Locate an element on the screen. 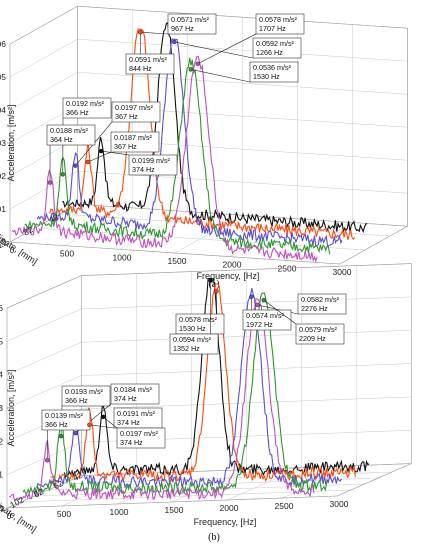 The height and width of the screenshot is (550, 427). annotation-frequency: 1707 Hz is located at coordinates (272, 28).